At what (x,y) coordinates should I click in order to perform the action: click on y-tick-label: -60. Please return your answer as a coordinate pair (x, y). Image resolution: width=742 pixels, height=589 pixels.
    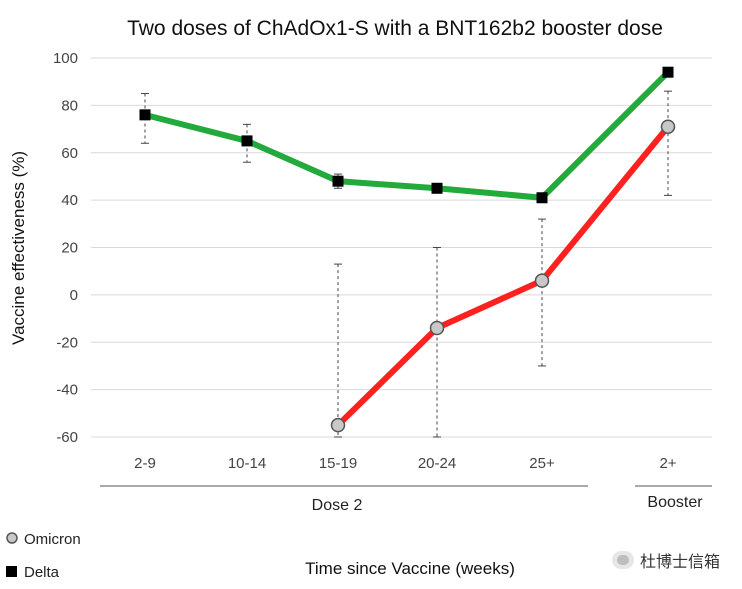
    Looking at the image, I should click on (67, 437).